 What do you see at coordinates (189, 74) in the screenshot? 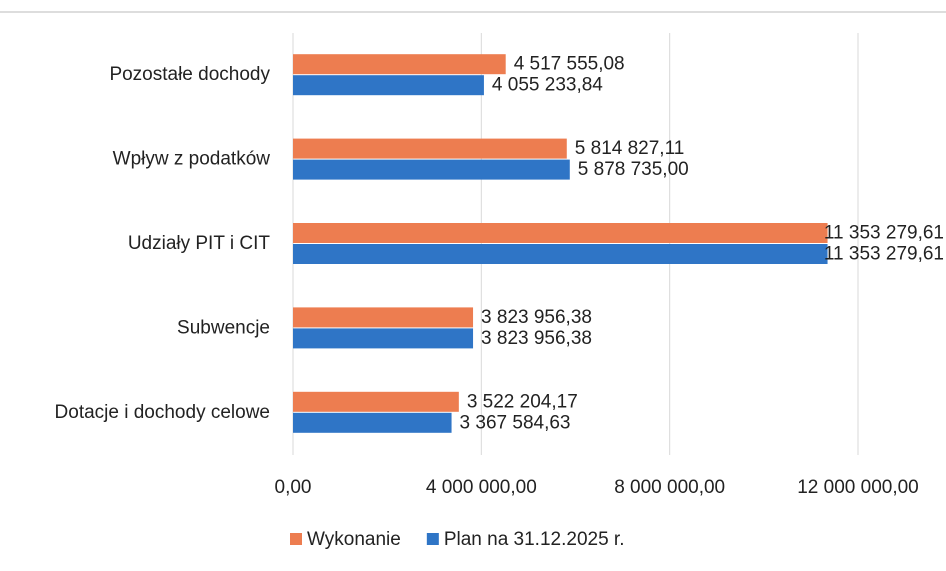
I see `y-tick-label: Pozostałe dochody` at bounding box center [189, 74].